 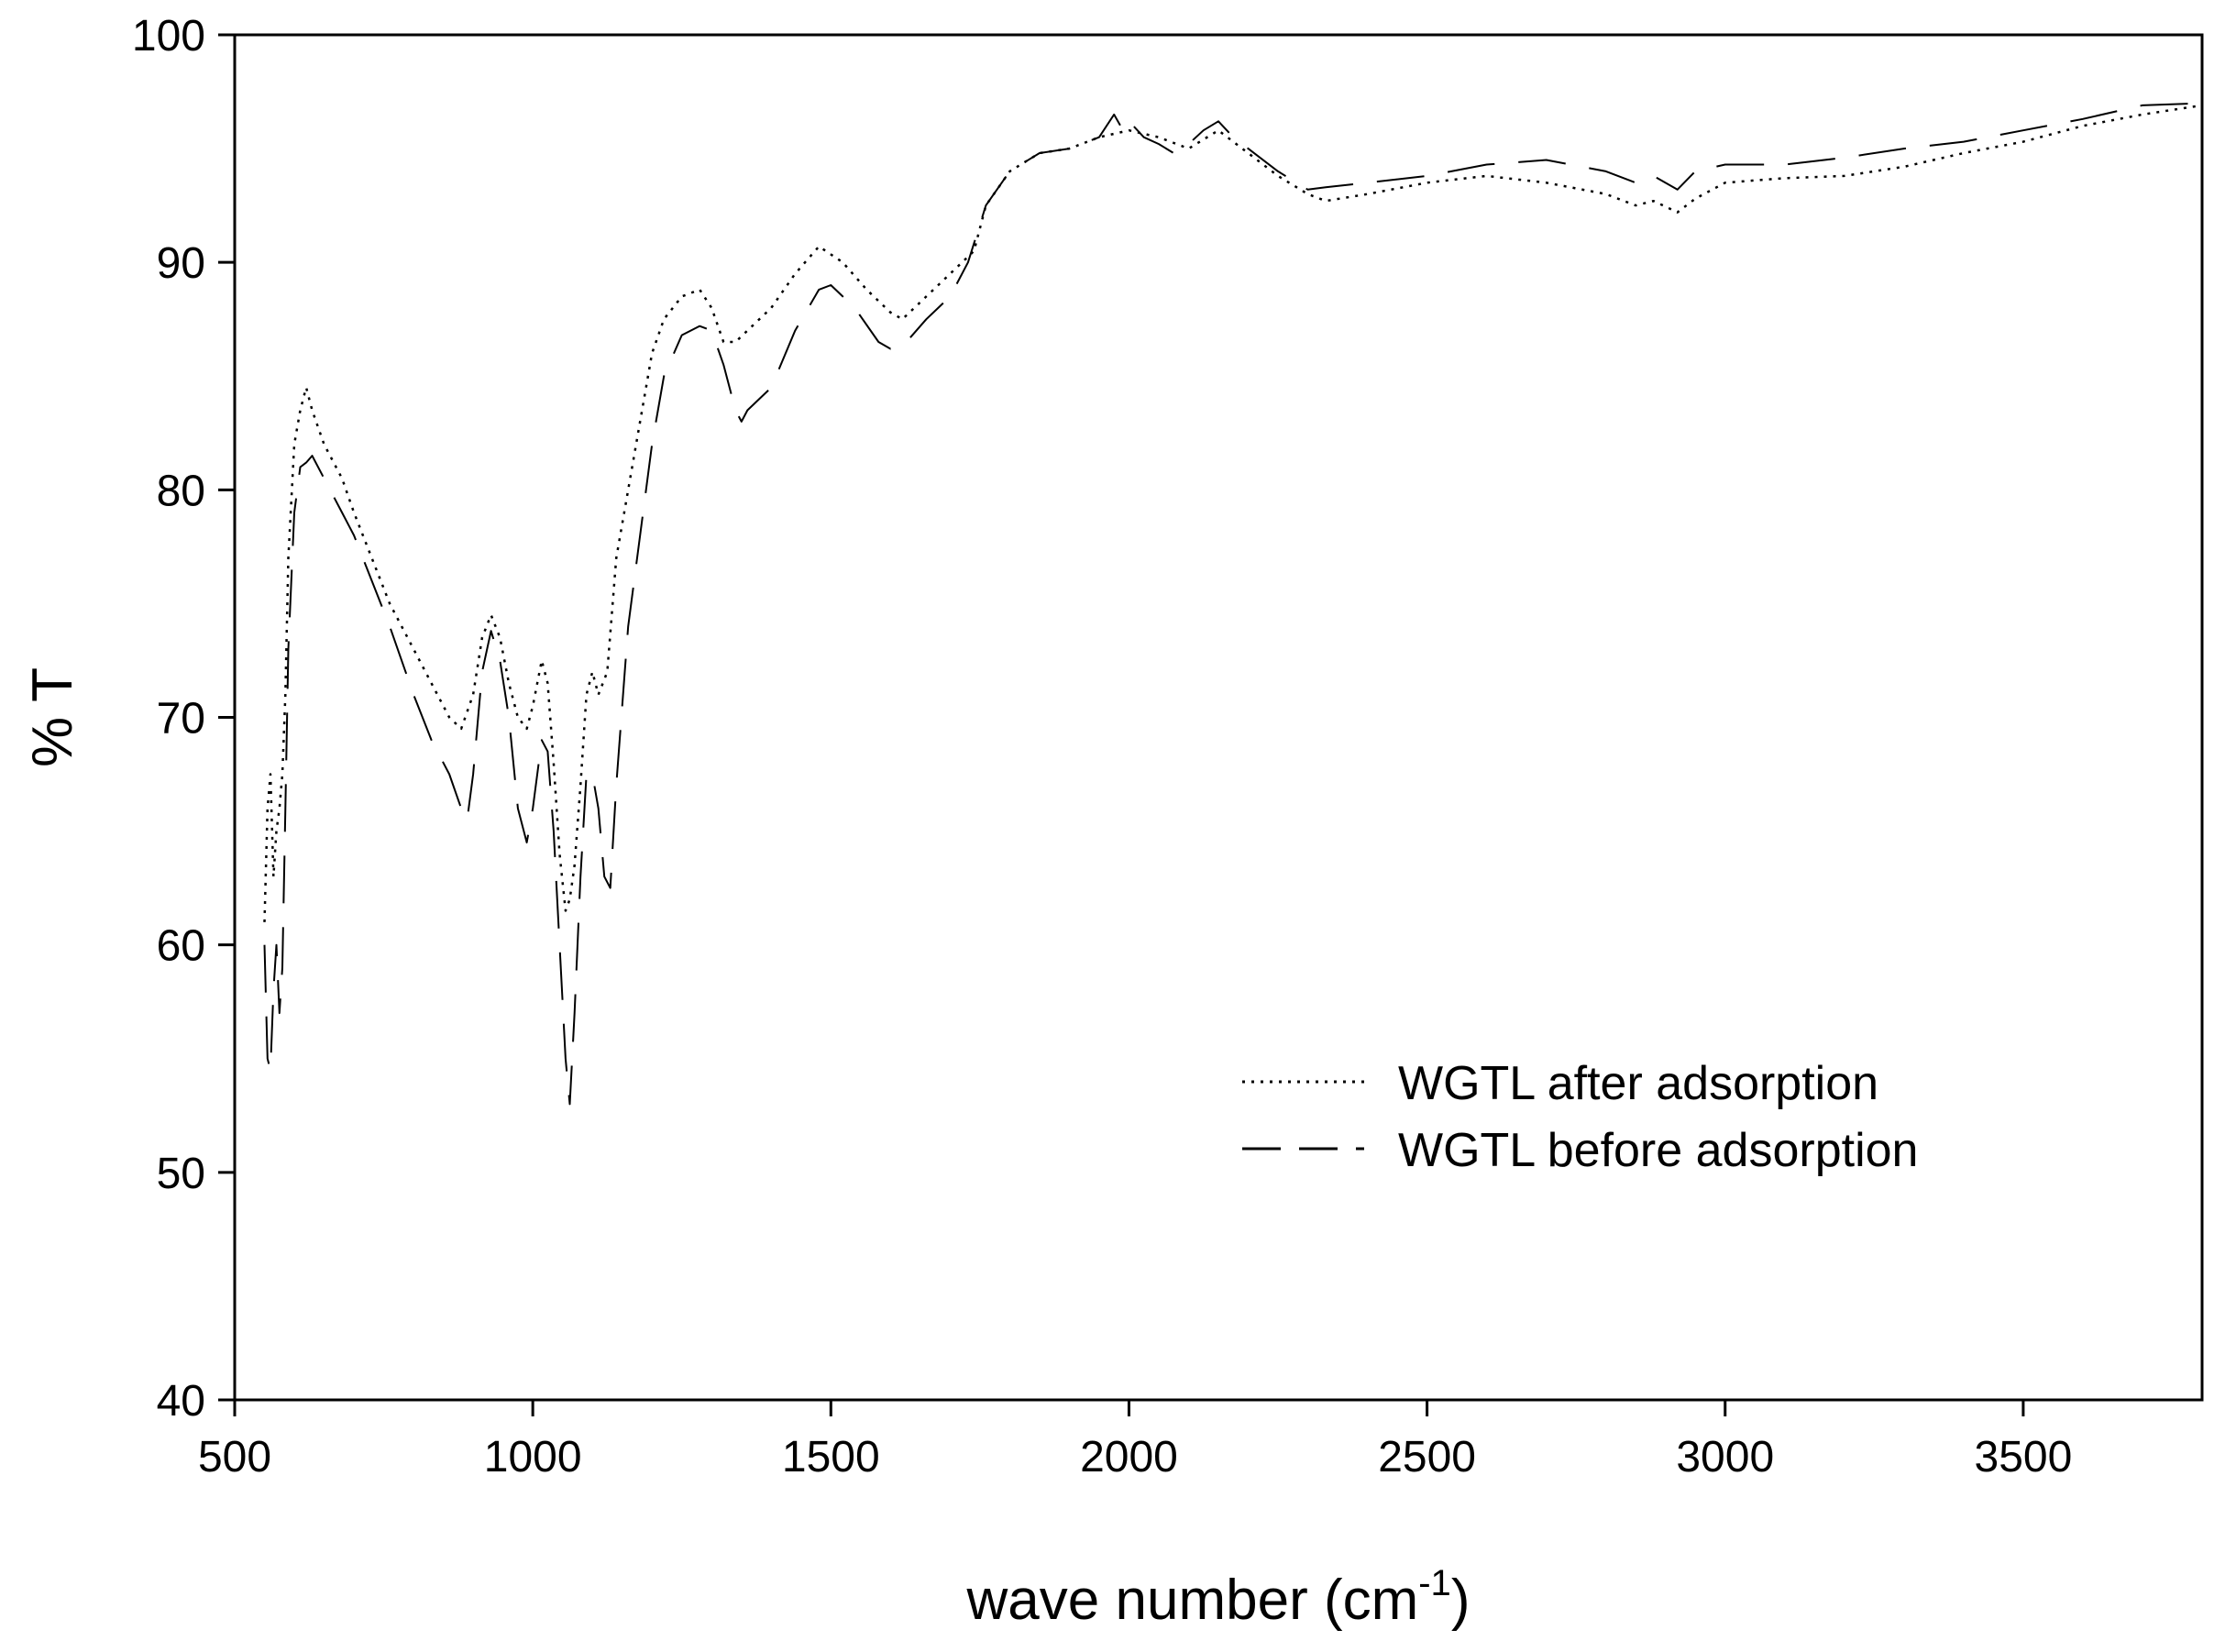 I want to click on legend-label-after-adsorption: WGTL after adsorption, so click(x=1638, y=1083).